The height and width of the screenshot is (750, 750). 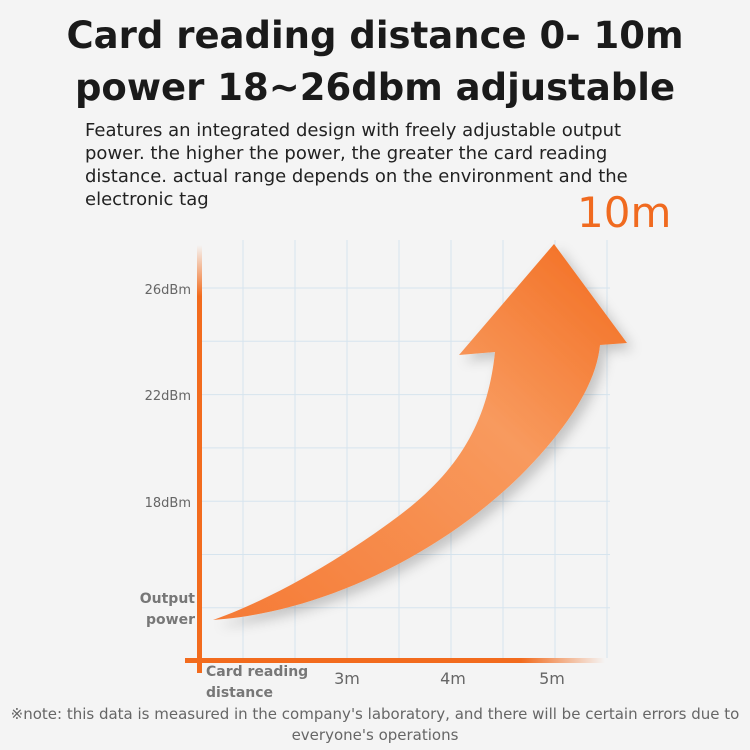 What do you see at coordinates (375, 87) in the screenshot?
I see `title-line-2: power 18~26dbm adjustable` at bounding box center [375, 87].